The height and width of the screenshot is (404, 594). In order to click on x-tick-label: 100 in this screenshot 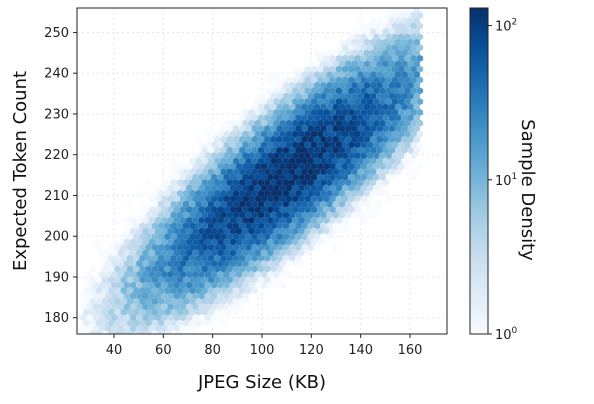, I will do `click(262, 350)`.